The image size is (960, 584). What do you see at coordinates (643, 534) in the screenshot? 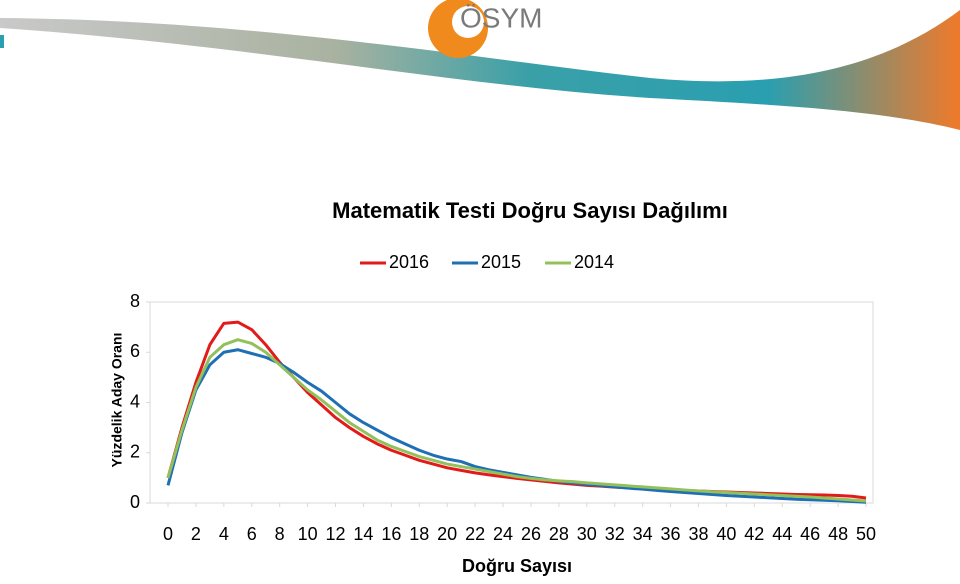
I see `x-tick-label: 34` at bounding box center [643, 534].